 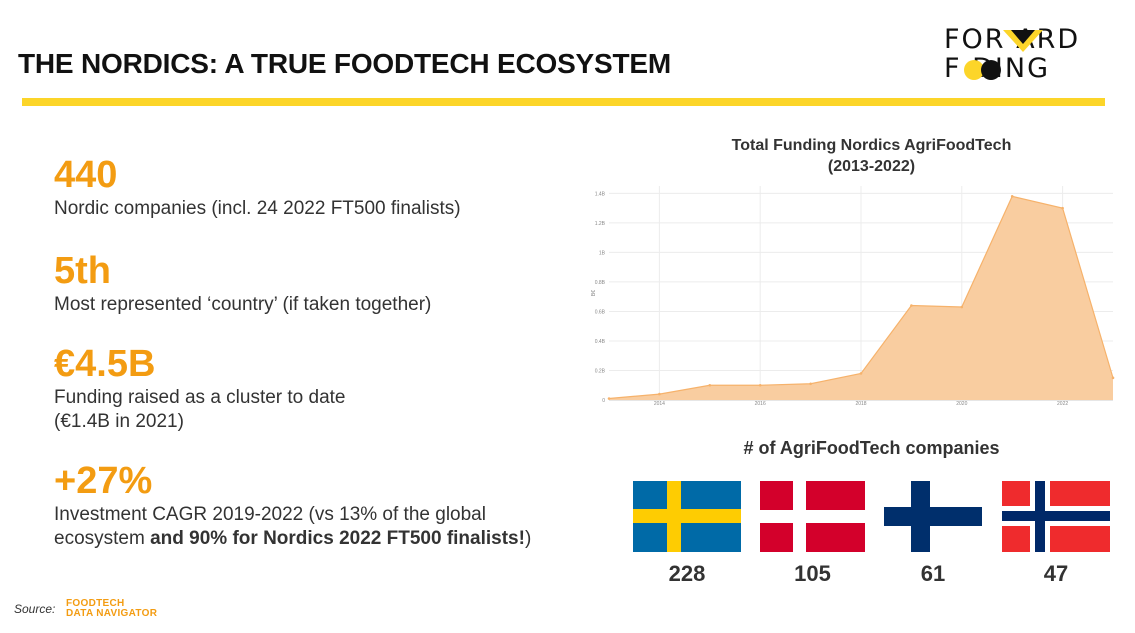 I want to click on sweden-flag, so click(x=687, y=516).